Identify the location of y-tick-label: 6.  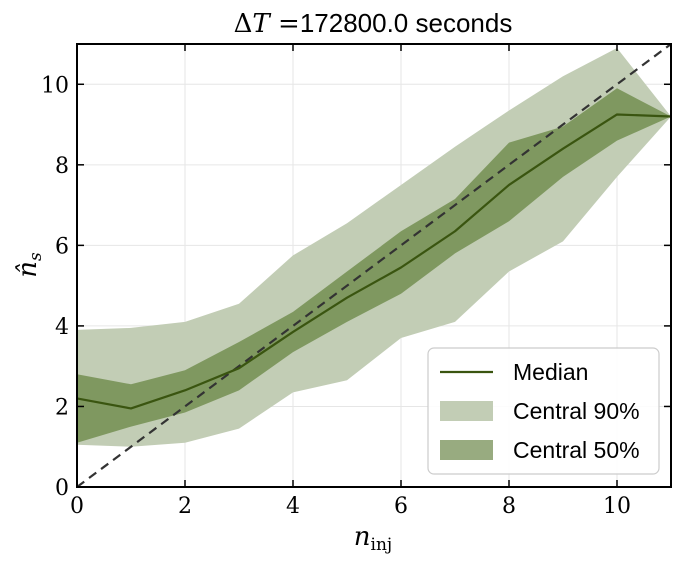
(62, 246).